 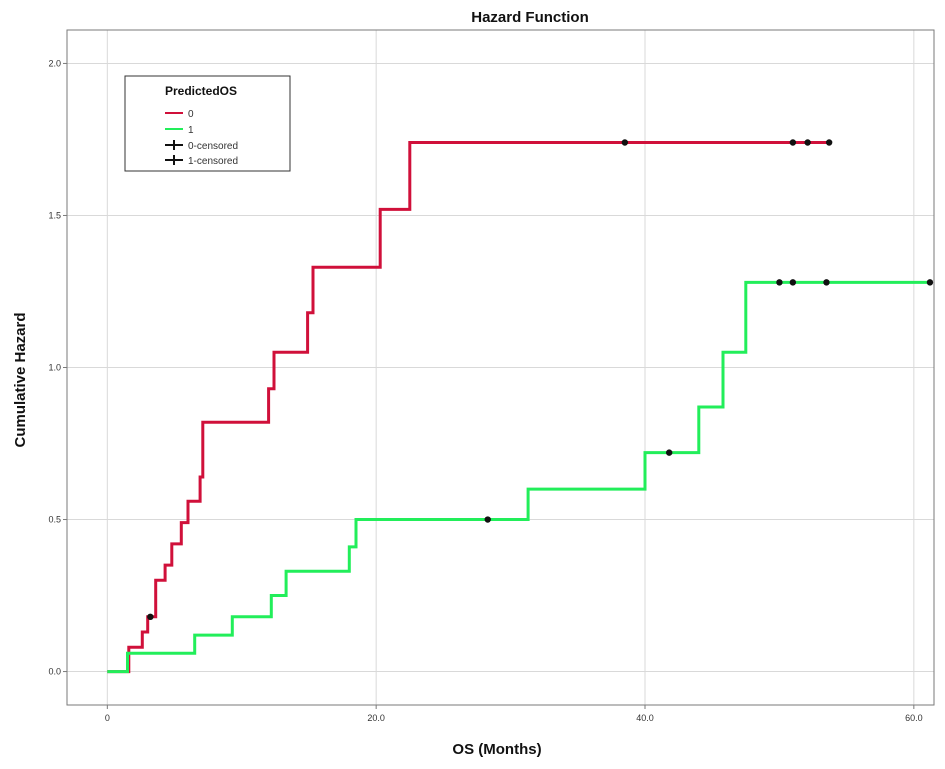 I want to click on legend: PredictedOS 0 1 0-censored 1-censored, so click(x=207, y=123).